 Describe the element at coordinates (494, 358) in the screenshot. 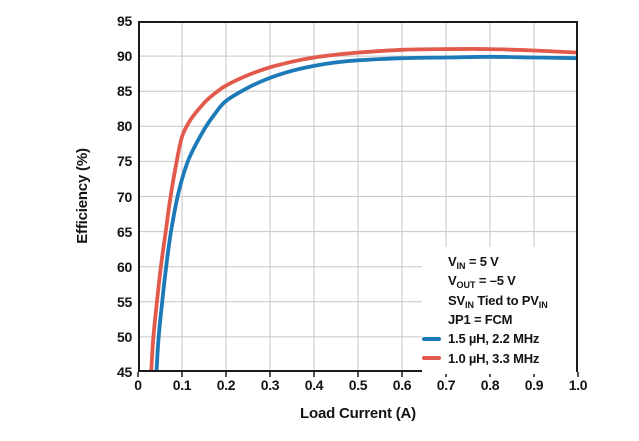

I see `legend-entry-label: 1.0 µH, 3.3 MHz` at that location.